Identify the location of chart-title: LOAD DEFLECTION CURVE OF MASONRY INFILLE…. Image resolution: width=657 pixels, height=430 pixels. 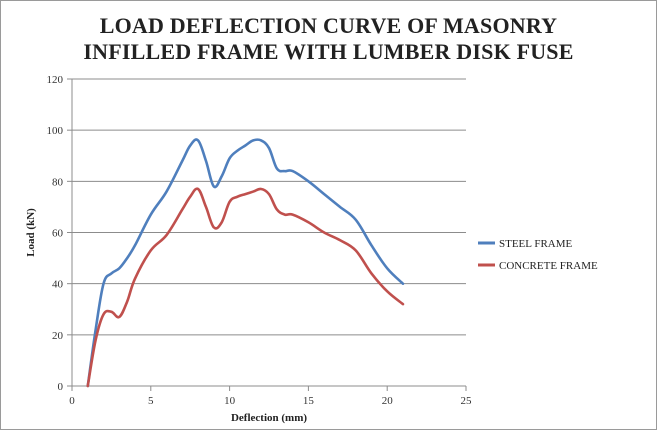
(328, 39).